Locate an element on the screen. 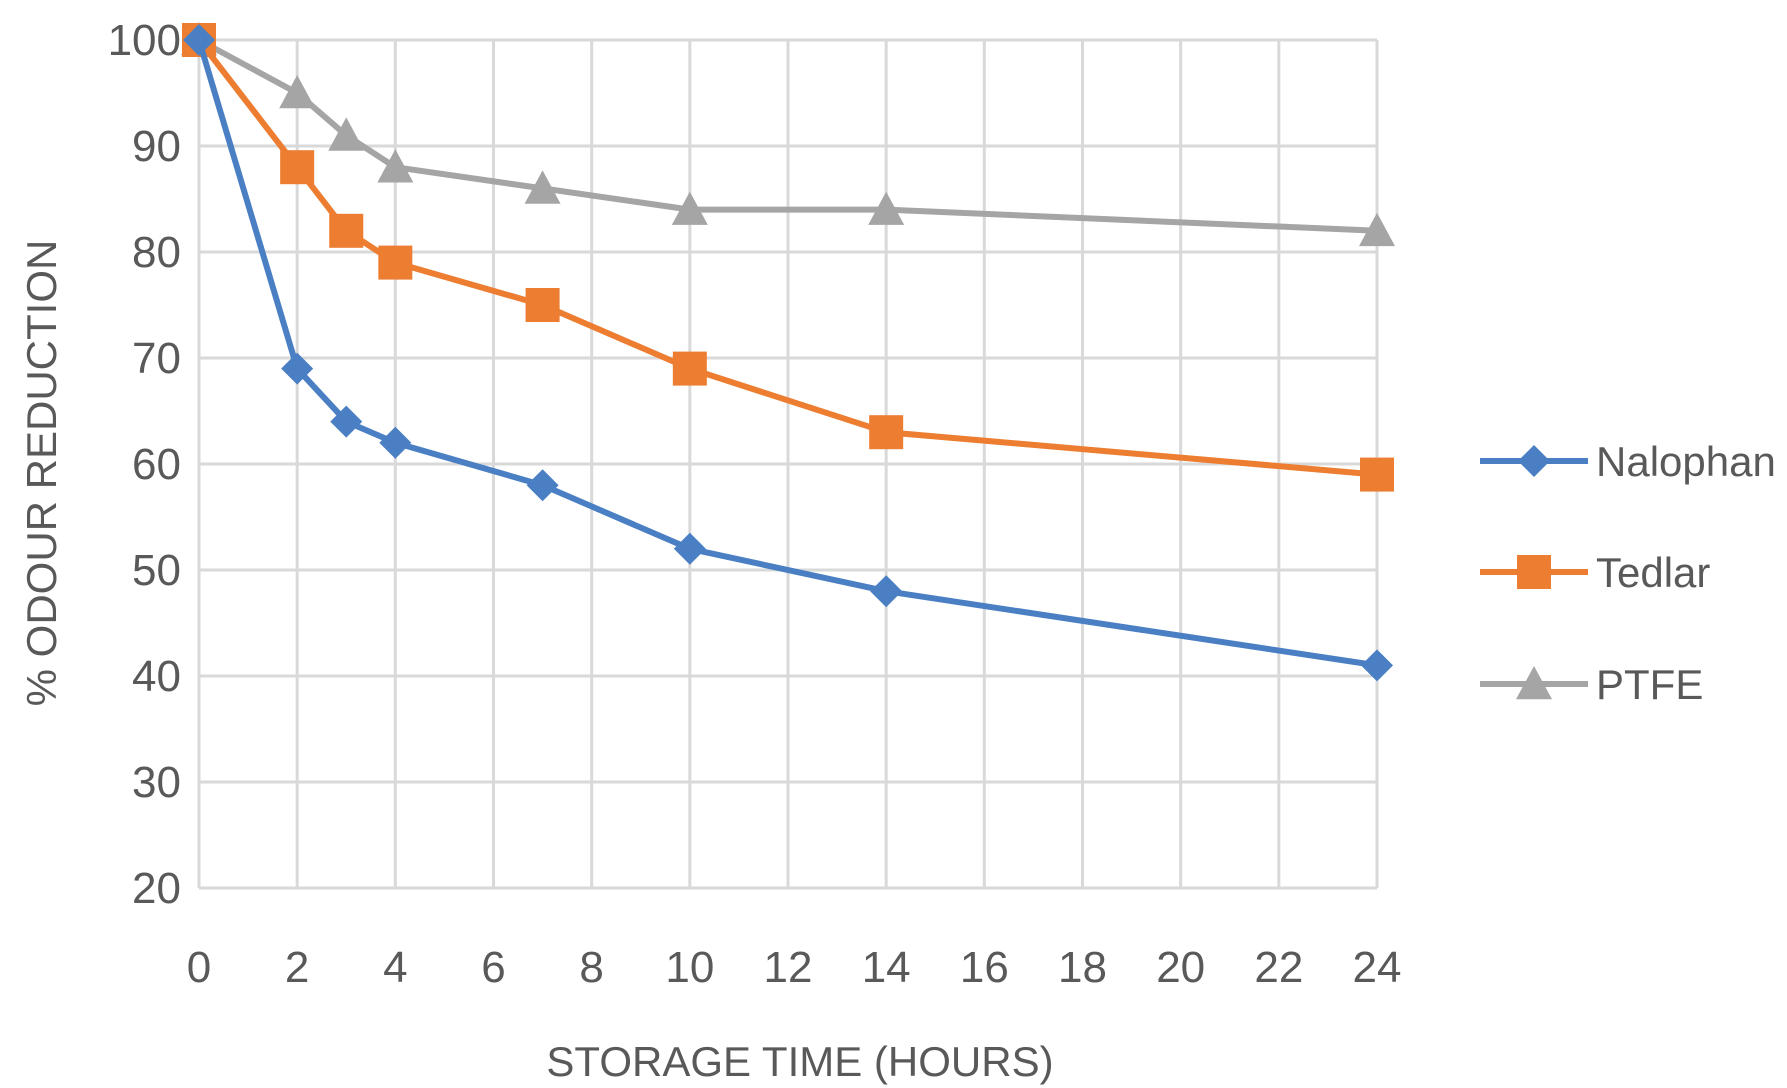 This screenshot has height=1088, width=1787. legend-item-tedlar: Tedlar is located at coordinates (1595, 572).